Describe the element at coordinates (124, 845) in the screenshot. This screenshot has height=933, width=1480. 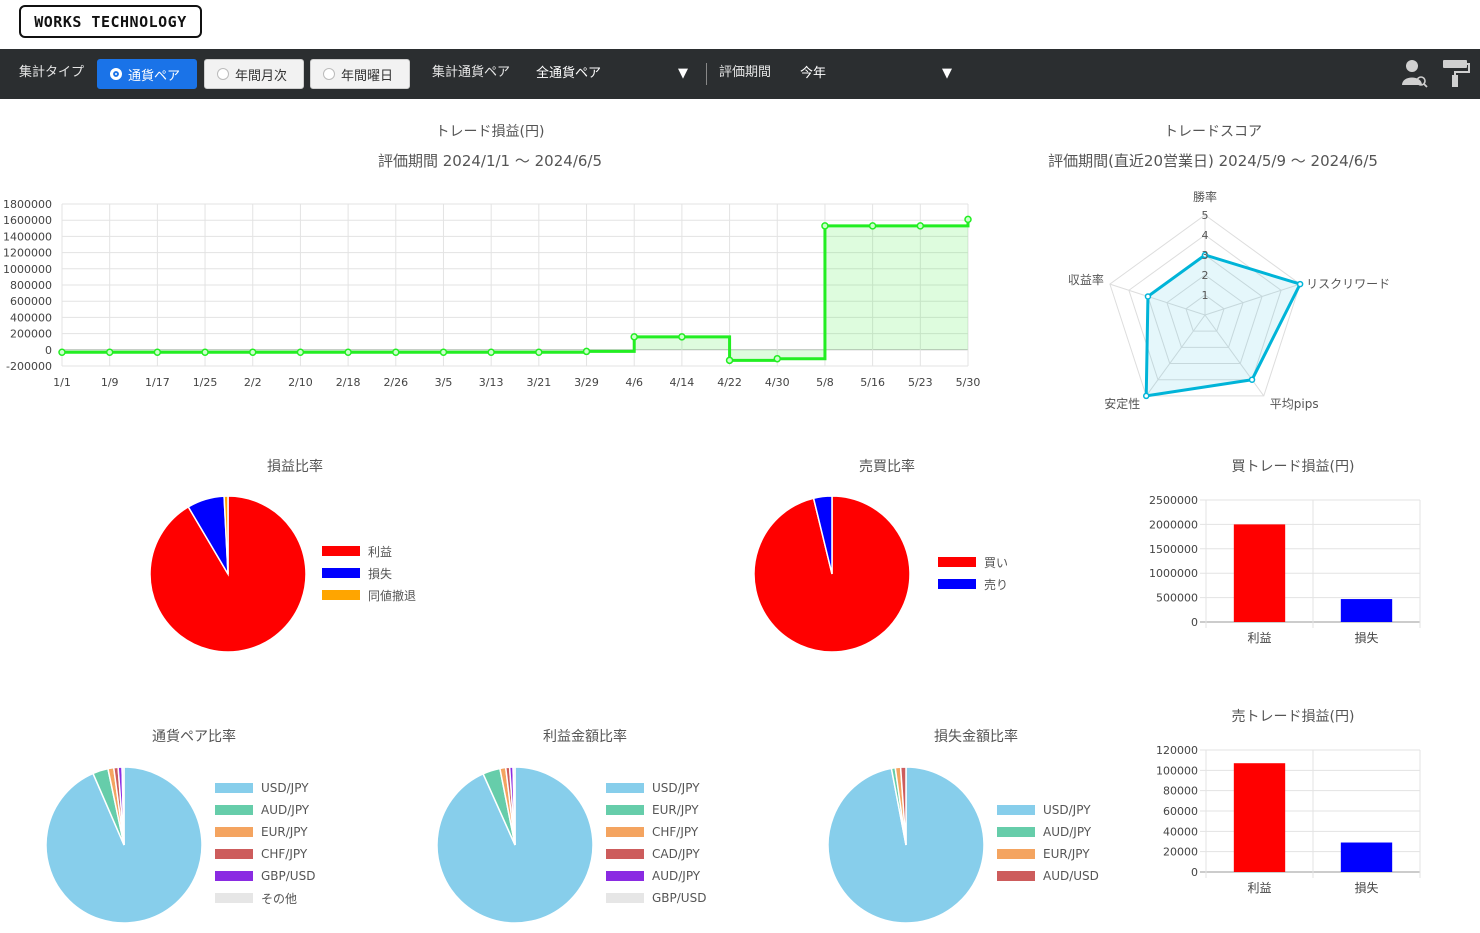
I see `pair-ratio-pie` at that location.